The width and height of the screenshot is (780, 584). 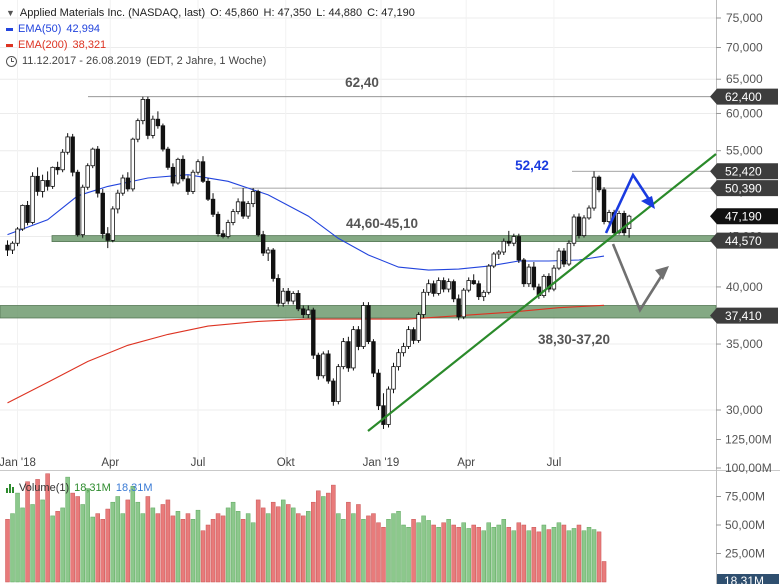 I want to click on ema200-legend: EMA(200) 38,321, so click(x=210, y=45).